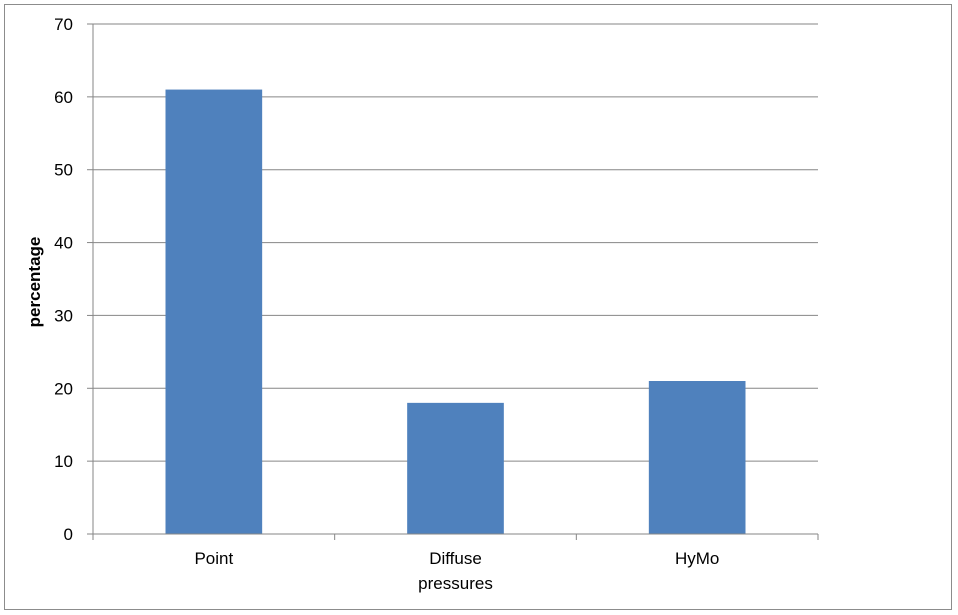  I want to click on x-tick-label: Diffuse pressures, so click(455, 571).